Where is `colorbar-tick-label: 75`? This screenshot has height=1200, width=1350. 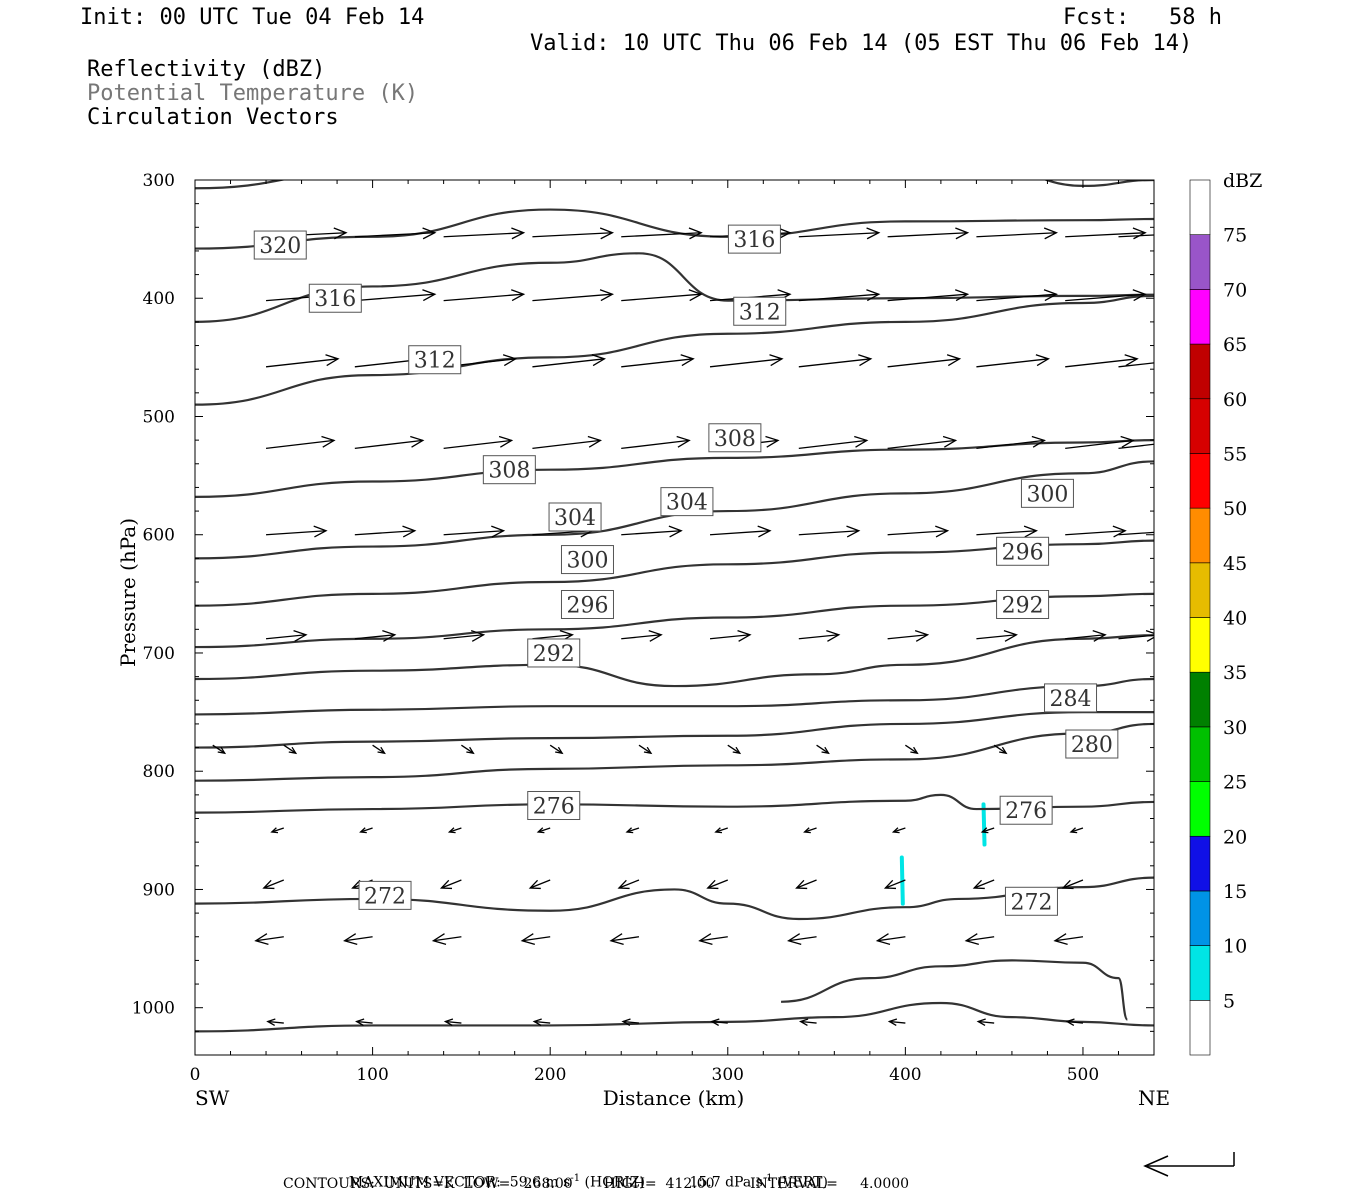 colorbar-tick-label: 75 is located at coordinates (1235, 236).